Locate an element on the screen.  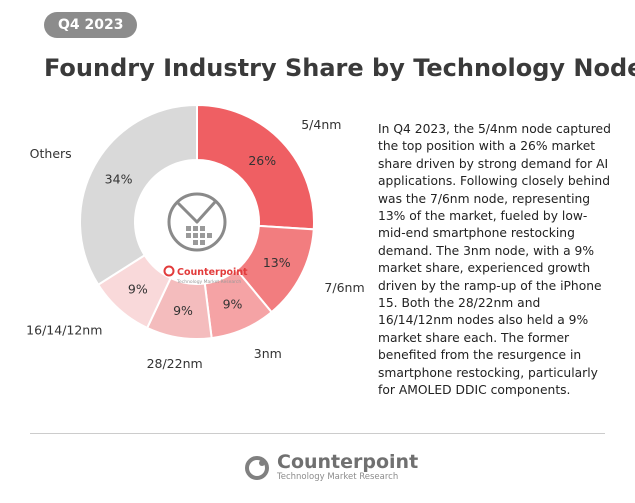
footer-logo: Counterpoint Technology Market Research is located at coordinates (330, 467).